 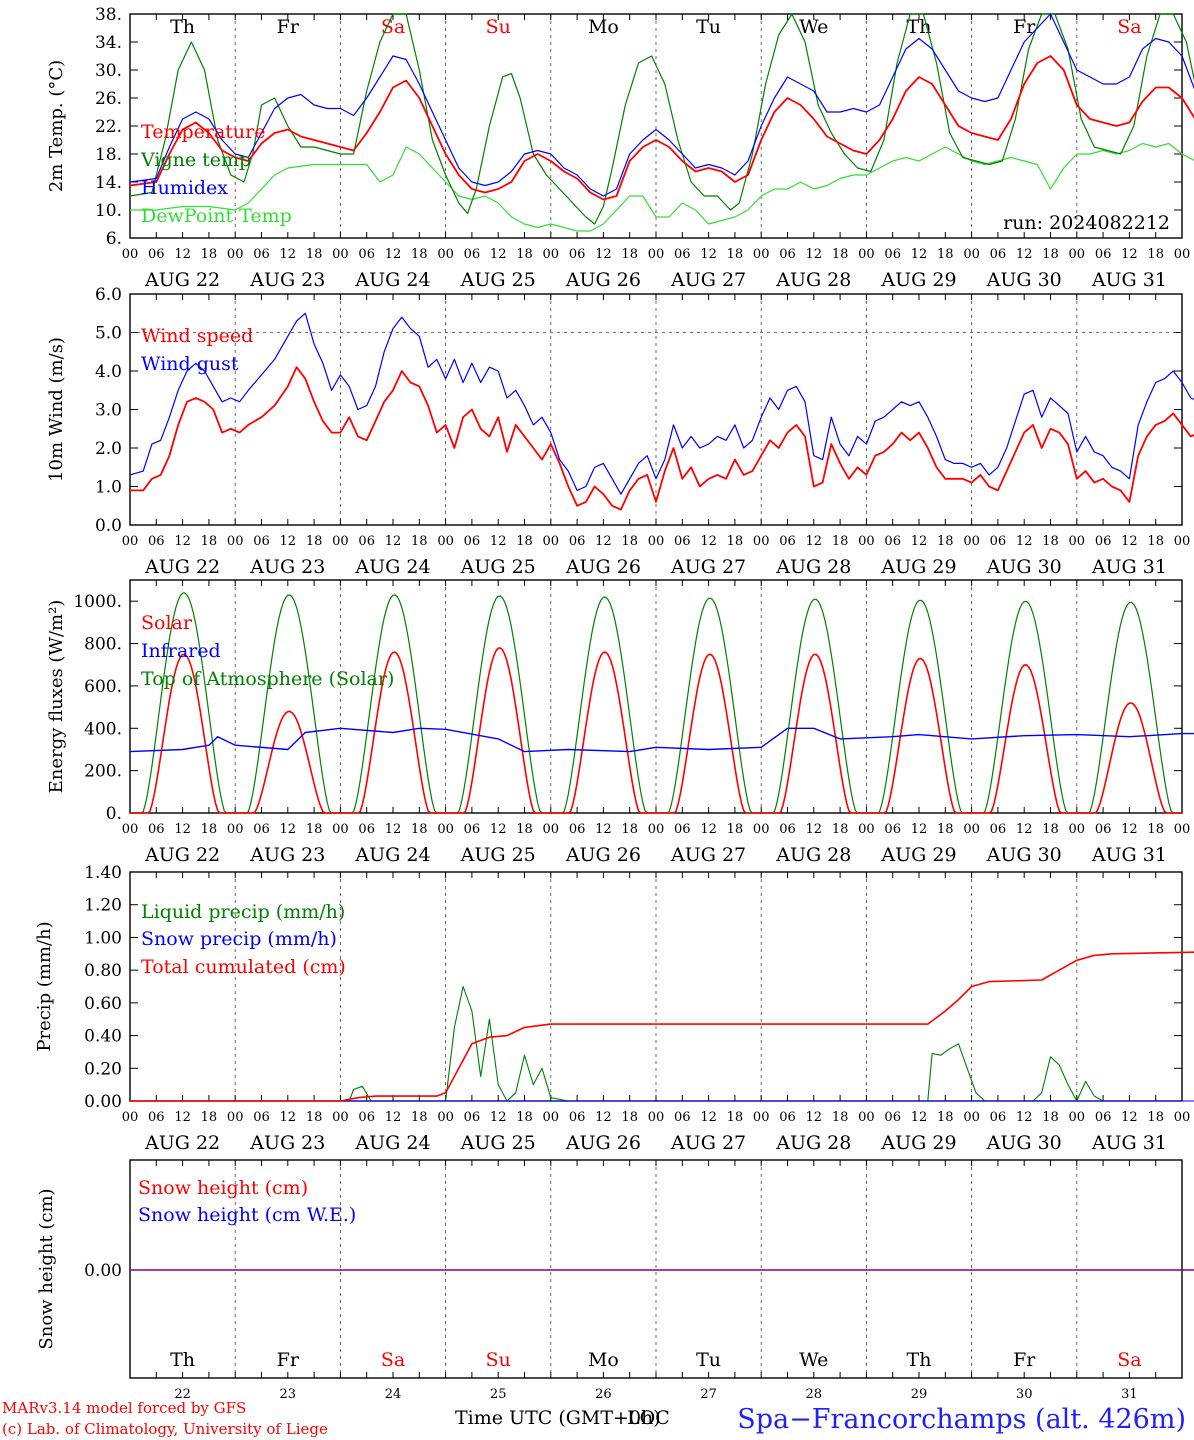 What do you see at coordinates (103, 1069) in the screenshot?
I see `y-tick-label: 0.20` at bounding box center [103, 1069].